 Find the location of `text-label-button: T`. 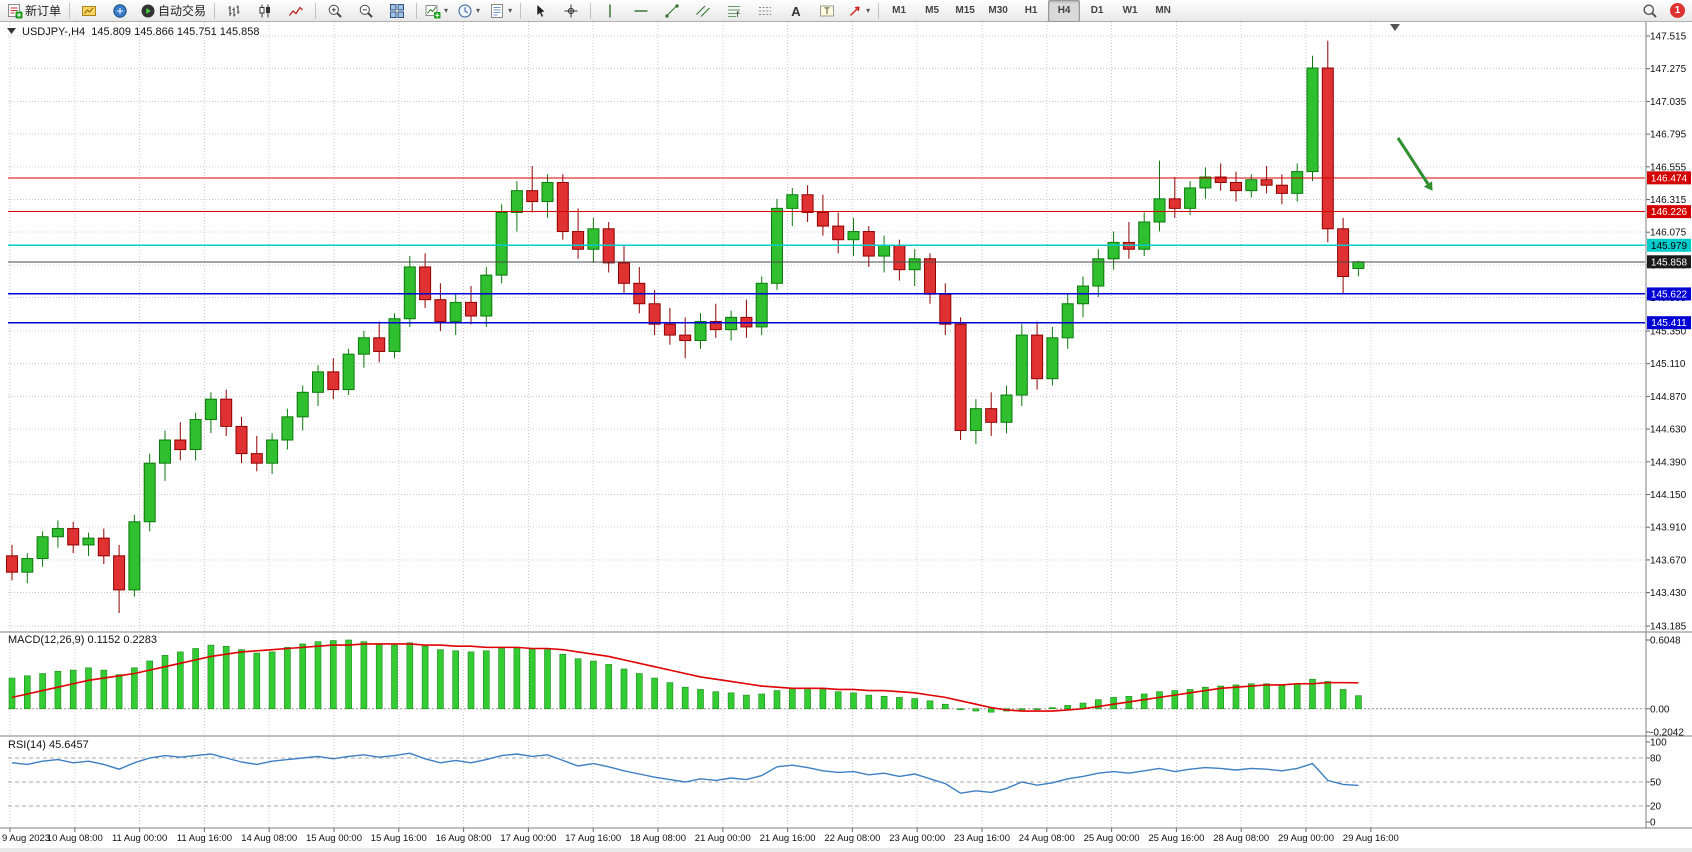

text-label-button: T is located at coordinates (827, 11).